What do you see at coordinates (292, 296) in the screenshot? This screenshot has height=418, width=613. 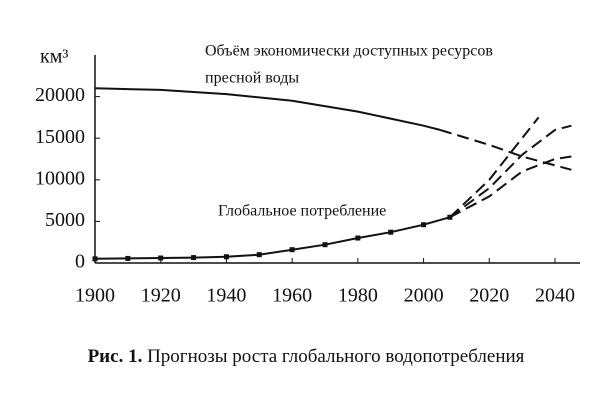 I see `x-tick-label: 1960` at bounding box center [292, 296].